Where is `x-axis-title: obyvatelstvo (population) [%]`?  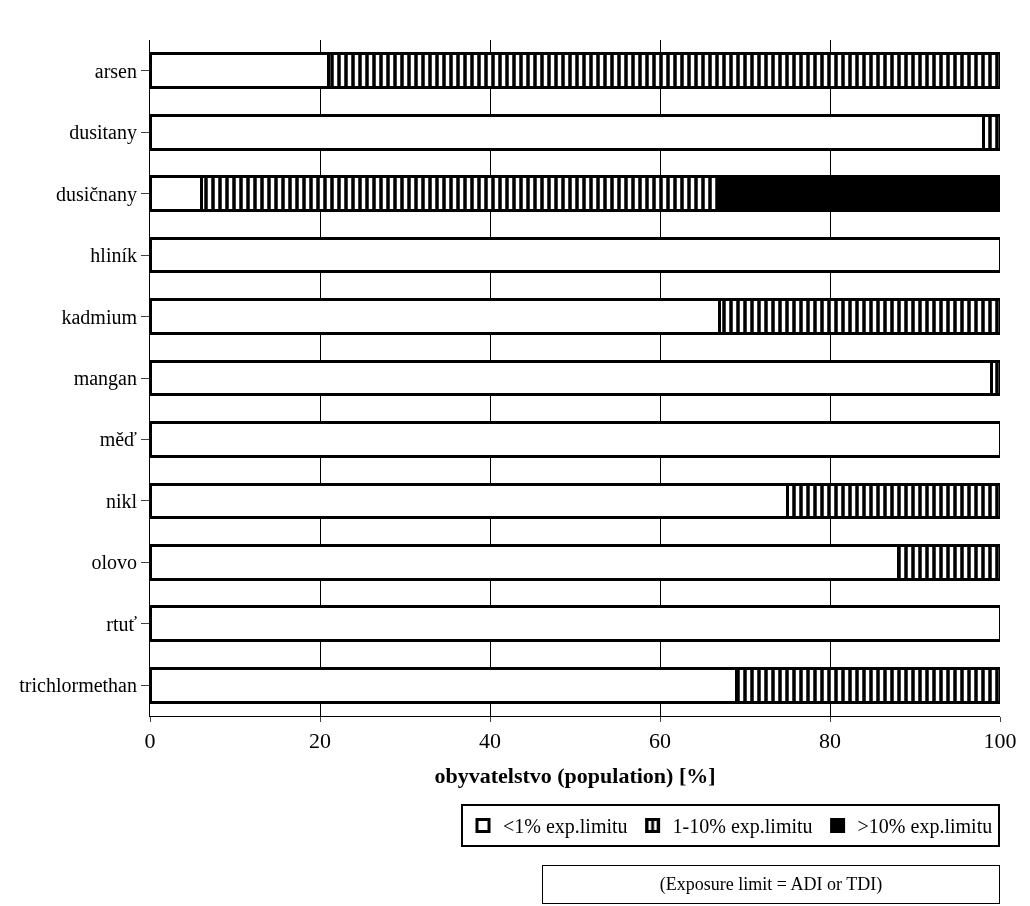
x-axis-title: obyvatelstvo (population) [%] is located at coordinates (575, 776).